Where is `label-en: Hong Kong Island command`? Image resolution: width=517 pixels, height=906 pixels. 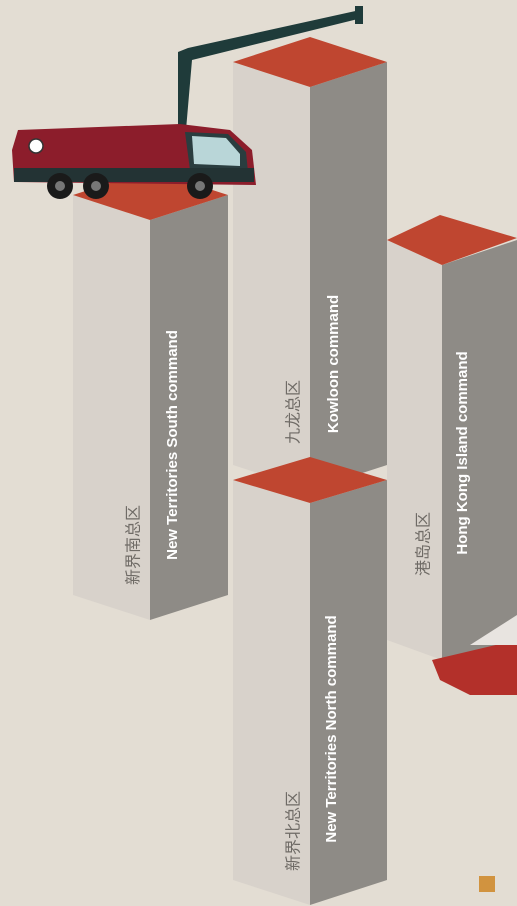
label-en: Hong Kong Island command is located at coordinates (462, 452).